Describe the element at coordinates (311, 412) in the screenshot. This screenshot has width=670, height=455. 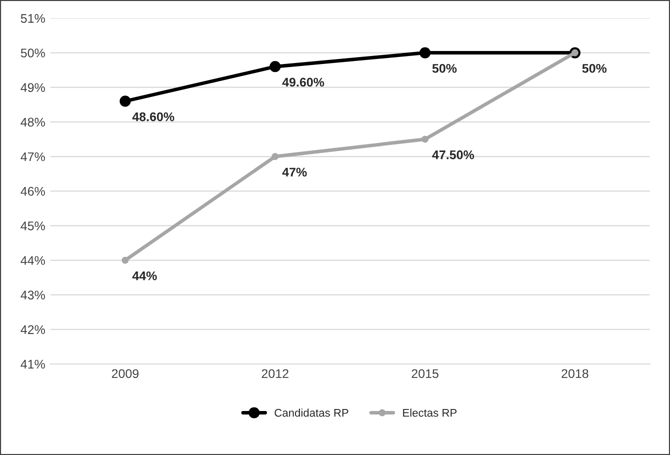
I see `legend-label: Candidatas RP` at that location.